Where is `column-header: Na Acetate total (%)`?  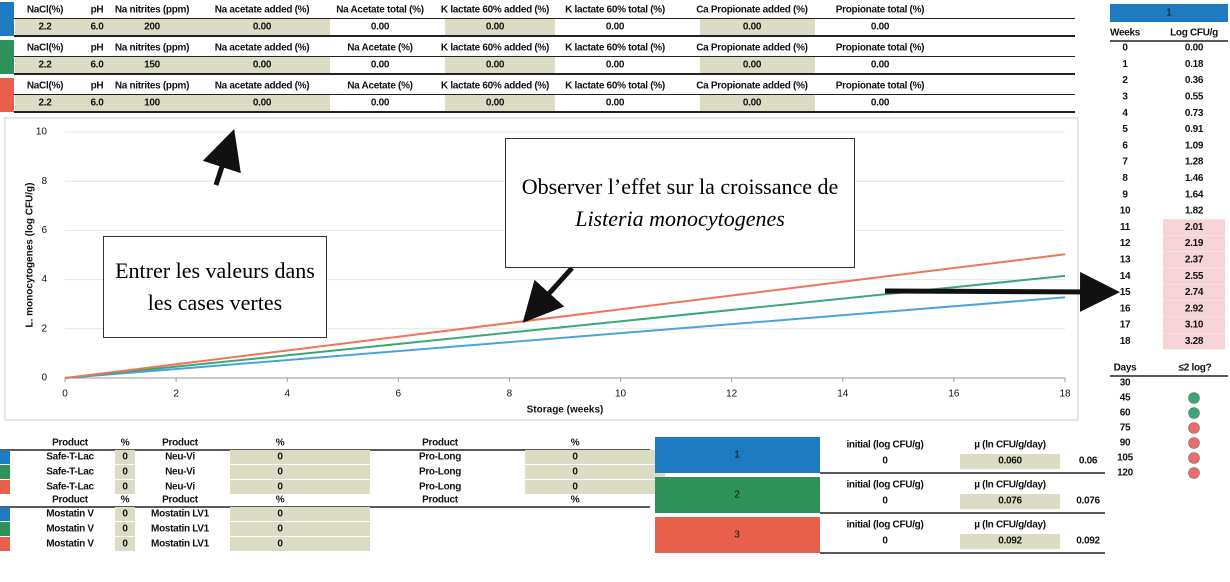
column-header: Na Acetate total (%) is located at coordinates (380, 10).